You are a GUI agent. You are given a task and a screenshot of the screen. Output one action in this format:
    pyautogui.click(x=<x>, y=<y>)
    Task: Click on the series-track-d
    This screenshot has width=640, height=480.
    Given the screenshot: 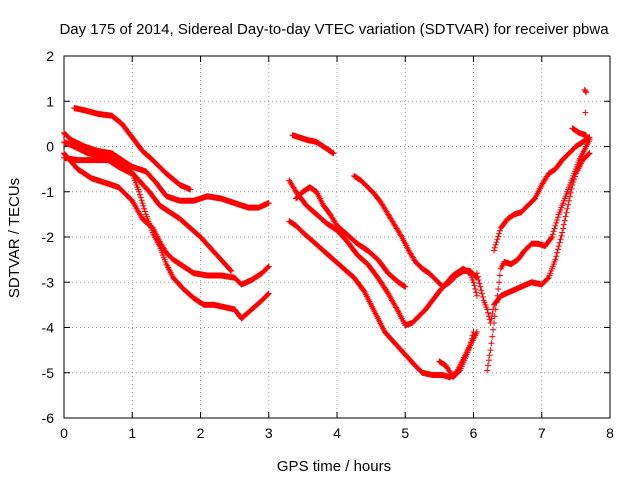 What is the action you would take?
    pyautogui.click(x=166, y=238)
    